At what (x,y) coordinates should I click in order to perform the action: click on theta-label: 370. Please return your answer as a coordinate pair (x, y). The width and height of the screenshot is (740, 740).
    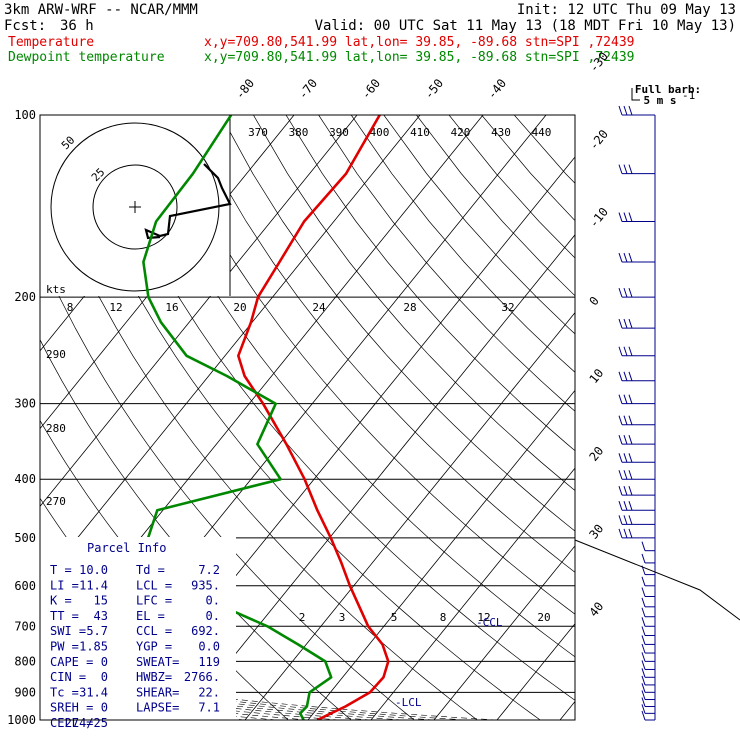
    Looking at the image, I should click on (258, 132).